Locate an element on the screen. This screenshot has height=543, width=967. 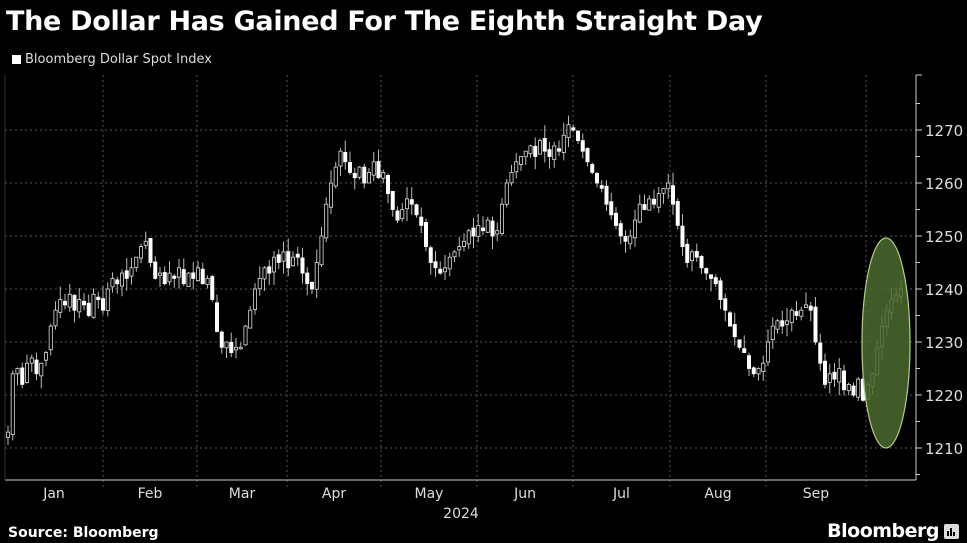
y-tick-label: 1230 is located at coordinates (944, 343).